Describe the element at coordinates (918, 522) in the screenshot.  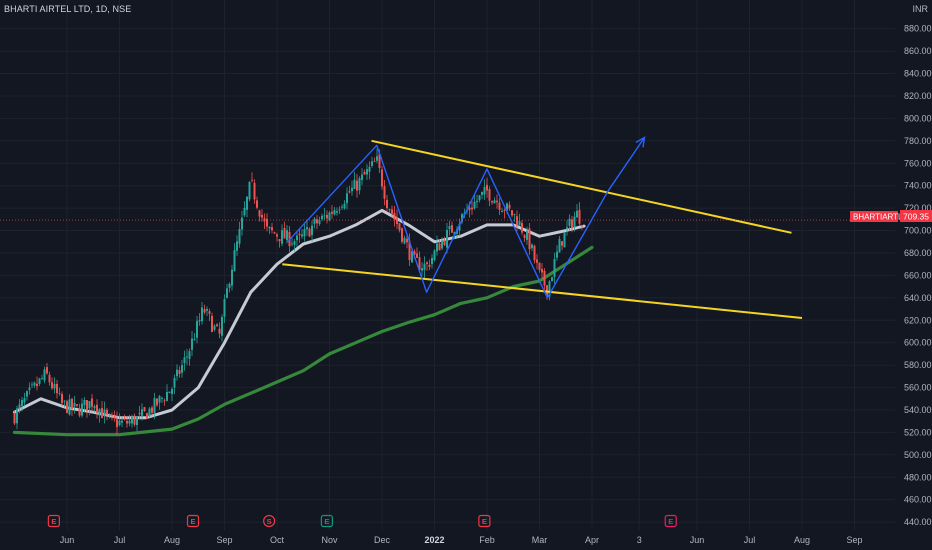
I see `y-tick-label: 440.00` at that location.